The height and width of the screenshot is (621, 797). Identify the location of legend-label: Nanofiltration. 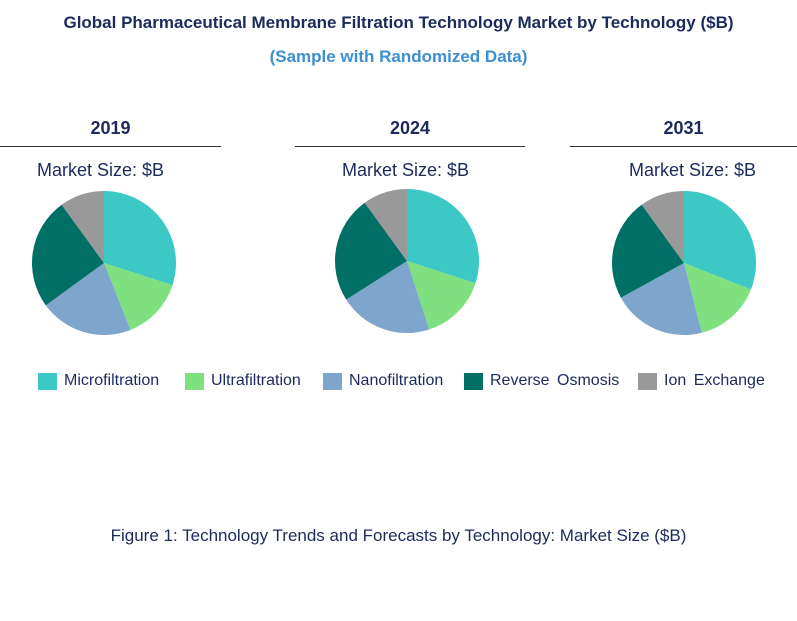
(396, 380).